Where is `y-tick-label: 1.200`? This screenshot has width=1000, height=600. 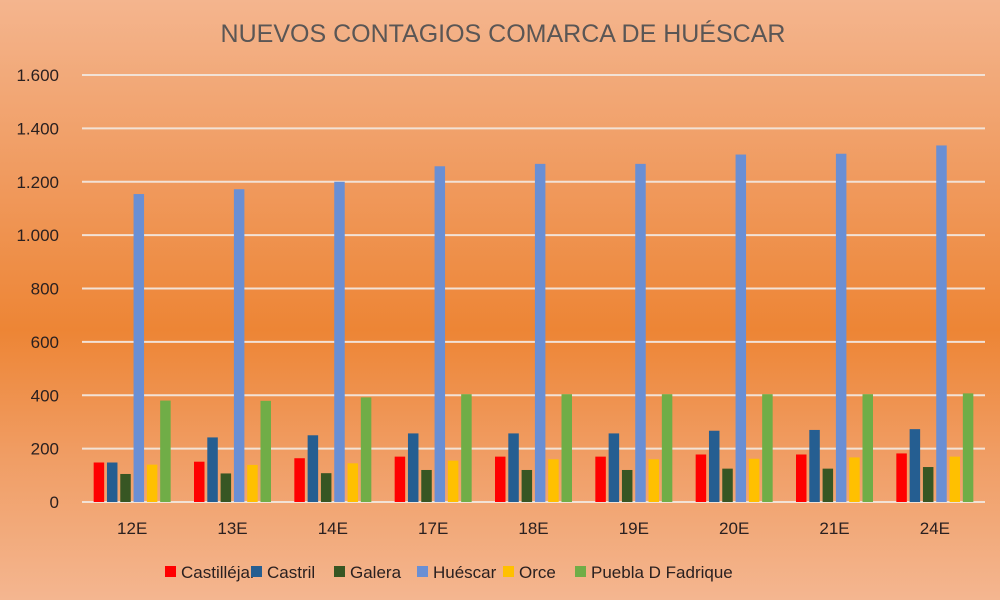 y-tick-label: 1.200 is located at coordinates (37, 182).